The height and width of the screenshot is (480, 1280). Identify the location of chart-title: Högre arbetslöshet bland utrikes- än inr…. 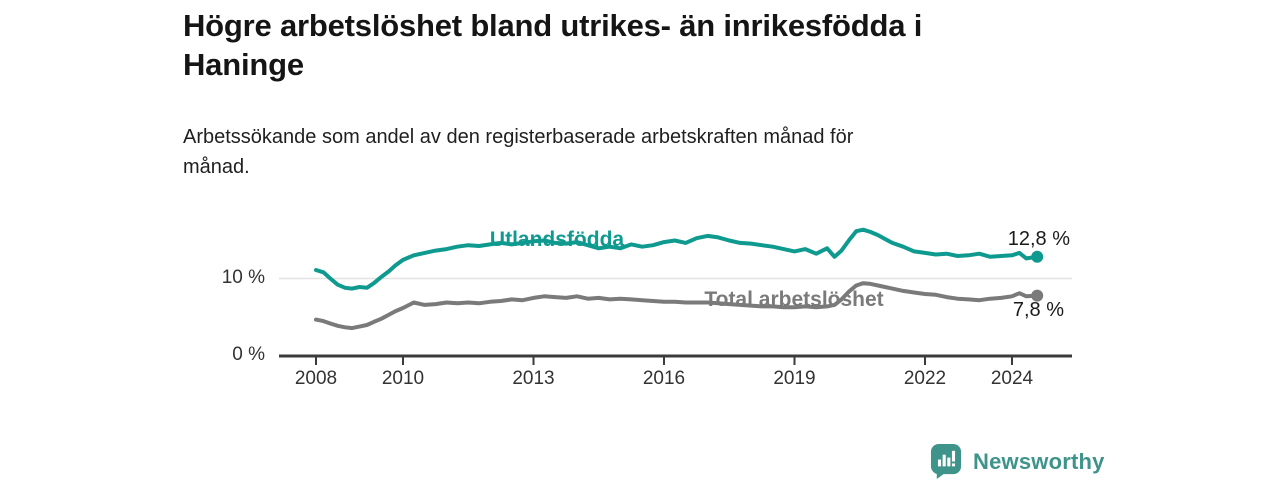
(663, 45).